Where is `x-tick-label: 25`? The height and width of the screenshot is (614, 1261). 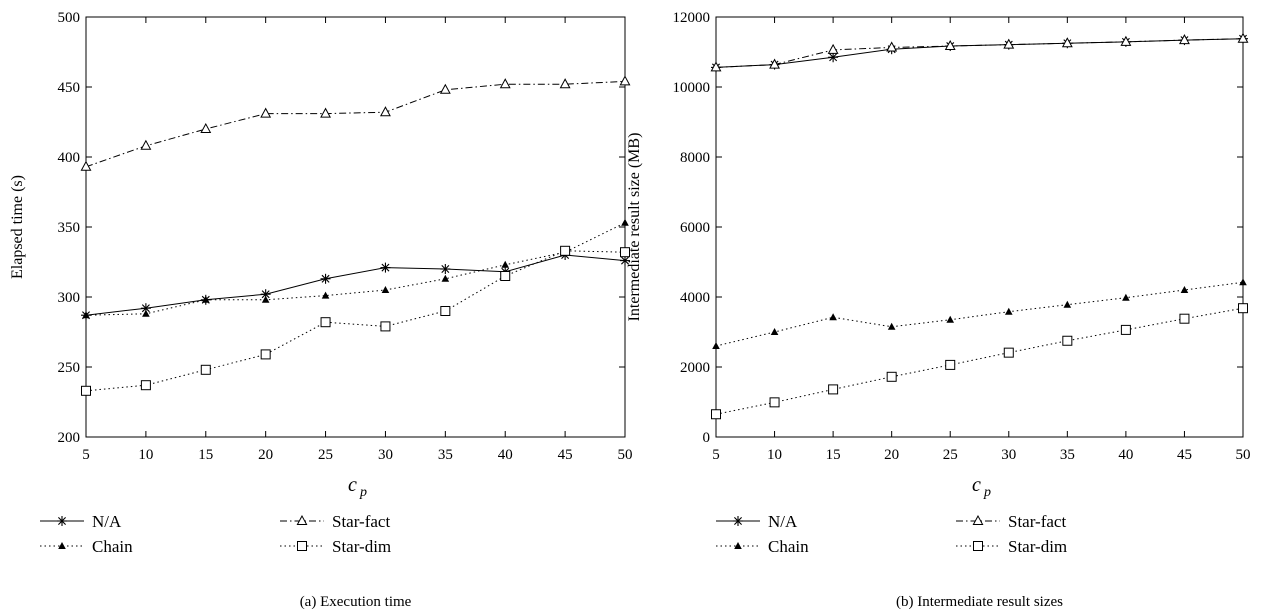 x-tick-label: 25 is located at coordinates (325, 455).